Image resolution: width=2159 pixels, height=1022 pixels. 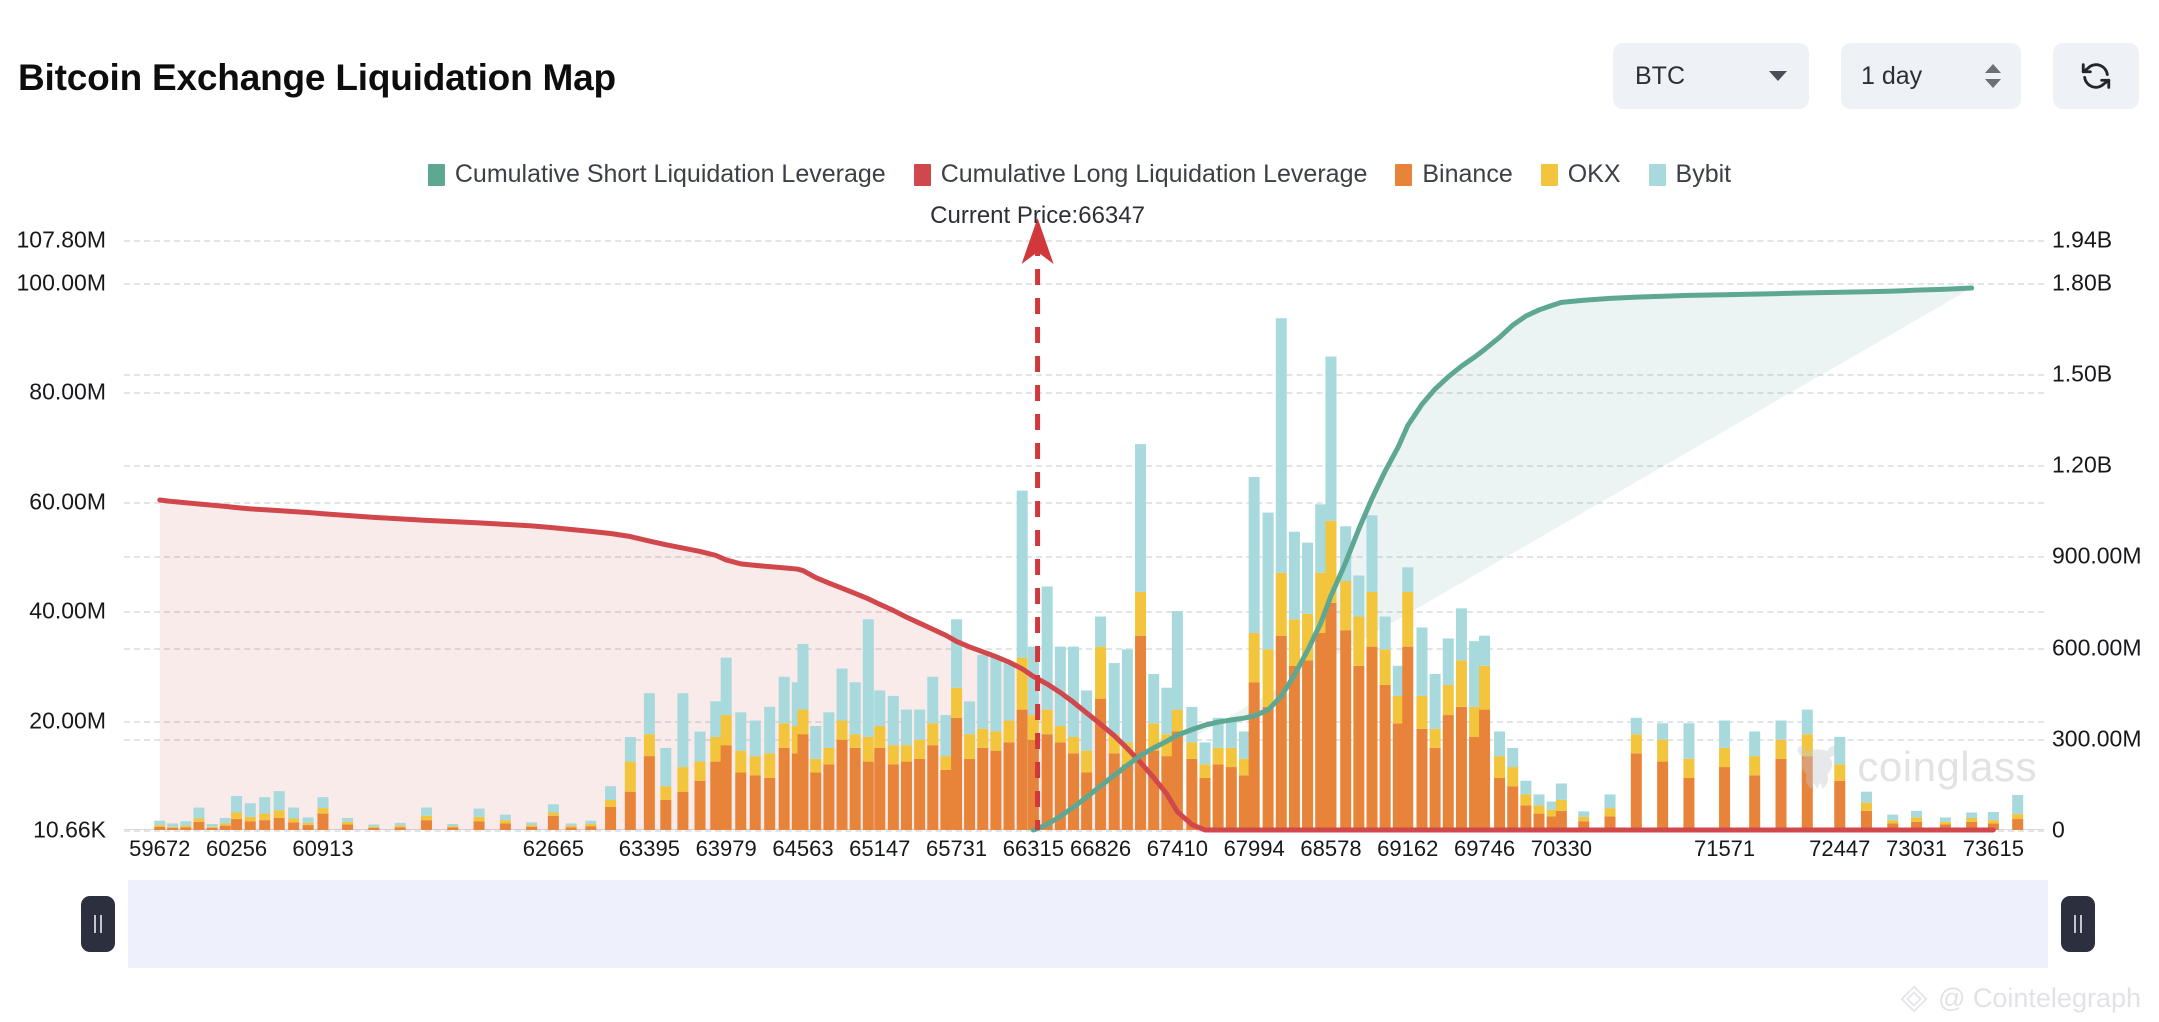 I want to click on refresh-button, so click(x=2096, y=76).